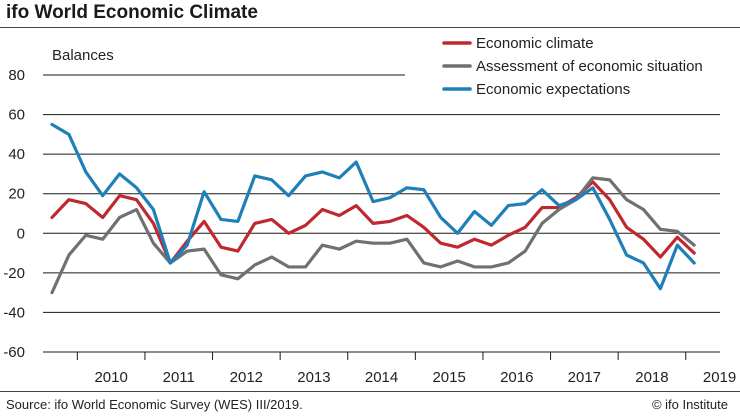 The height and width of the screenshot is (416, 740). Describe the element at coordinates (16, 115) in the screenshot. I see `y-tick-label: 60` at that location.